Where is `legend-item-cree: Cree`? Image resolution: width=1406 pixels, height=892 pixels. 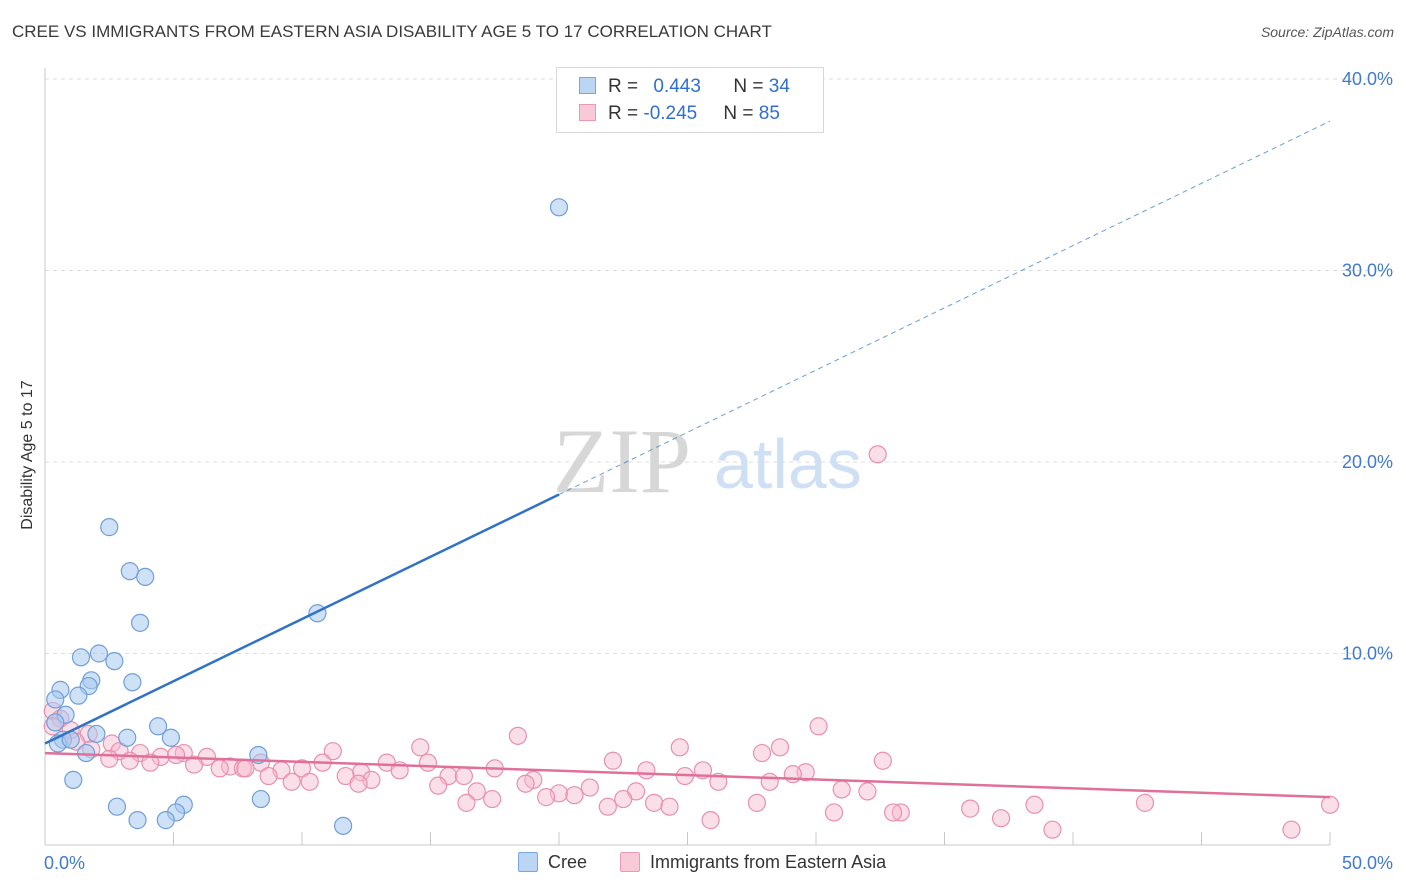
legend-item-cree: Cree is located at coordinates (552, 862).